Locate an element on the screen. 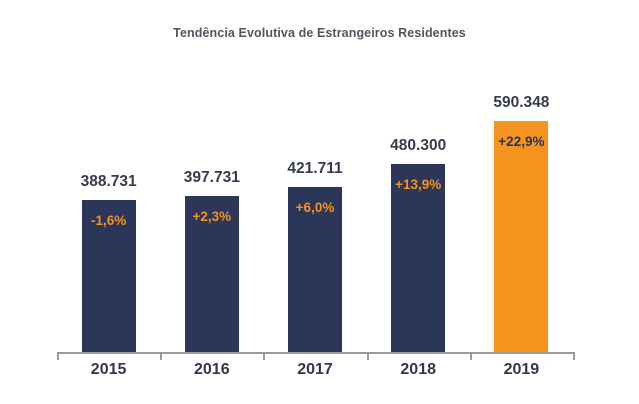  bar-2018: +13,9% is located at coordinates (418, 258).